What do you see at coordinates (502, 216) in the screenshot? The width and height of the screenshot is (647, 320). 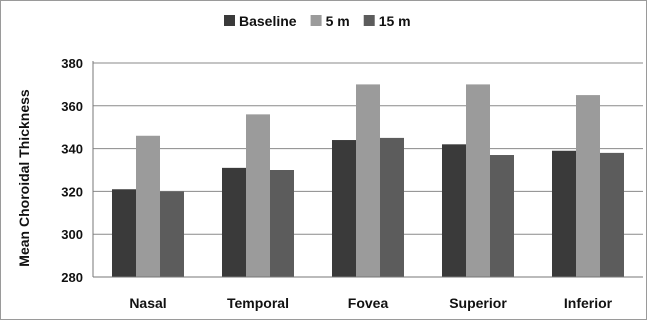 I see `bar-15-m-superior` at bounding box center [502, 216].